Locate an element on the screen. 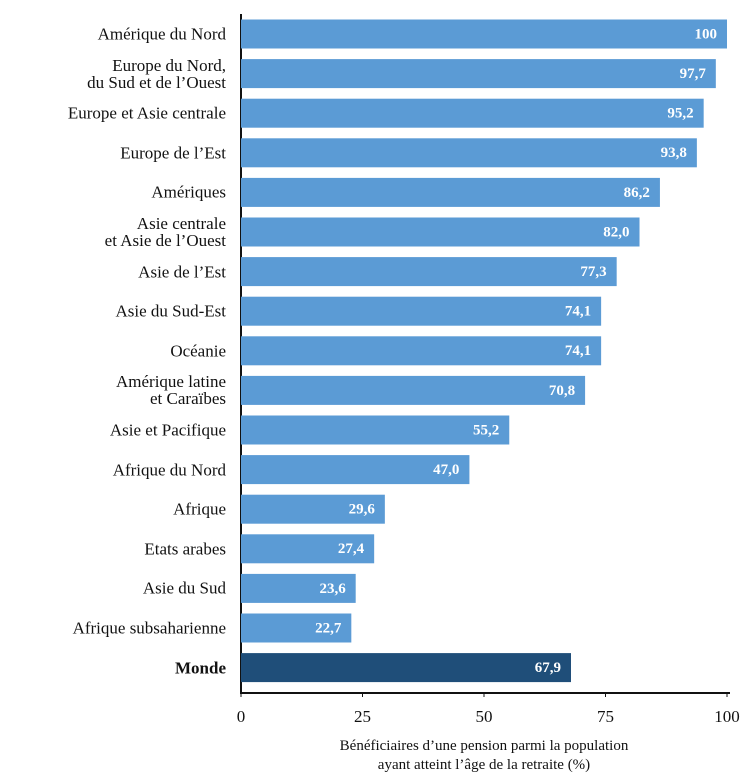 This screenshot has width=744, height=778. value-label: 67,9 is located at coordinates (548, 668).